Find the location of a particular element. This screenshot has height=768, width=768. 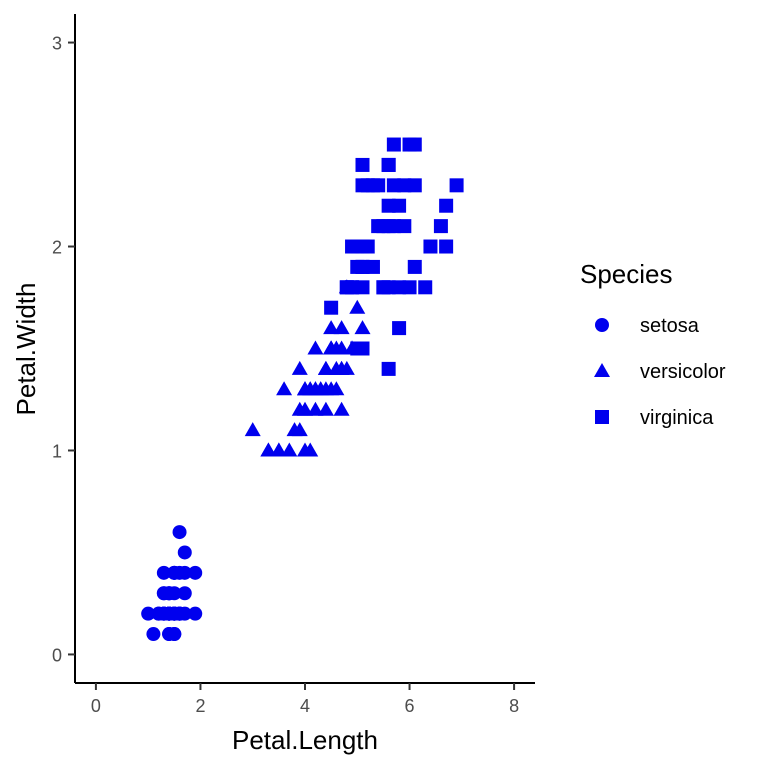

legend-key-virginica is located at coordinates (602, 417).